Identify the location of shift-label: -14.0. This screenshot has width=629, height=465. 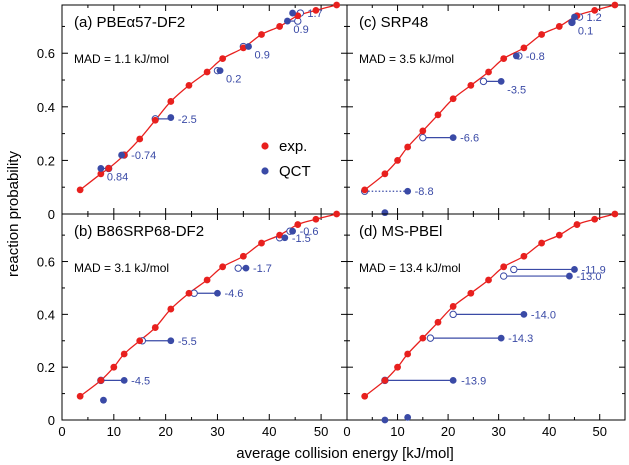
(543, 315).